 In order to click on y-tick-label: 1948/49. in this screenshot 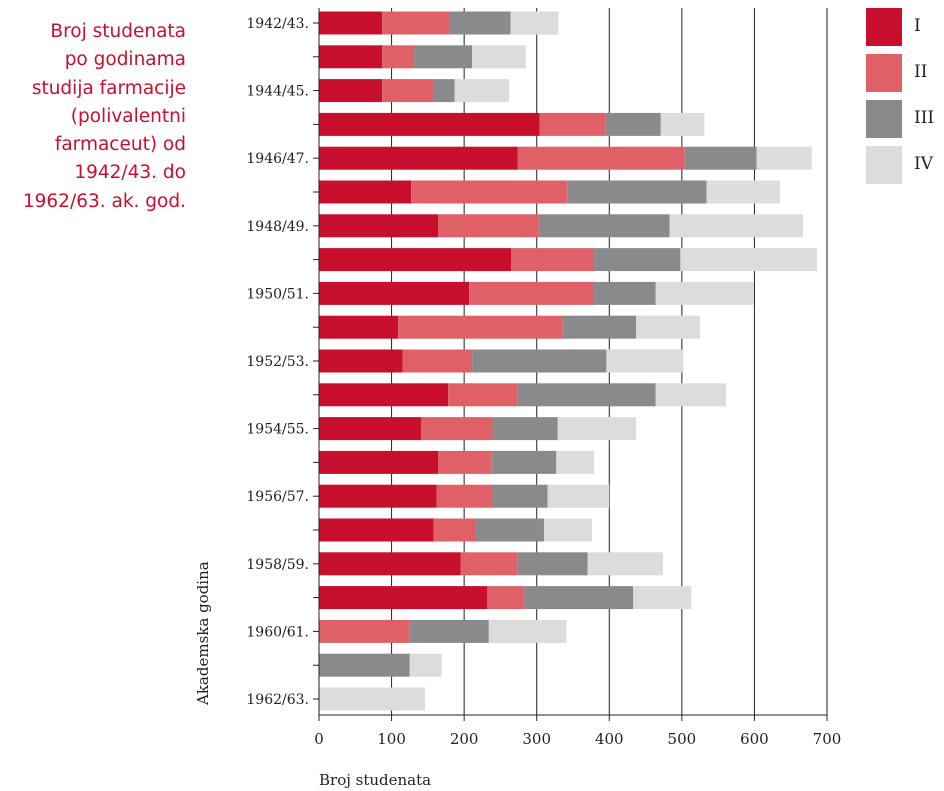, I will do `click(277, 227)`.